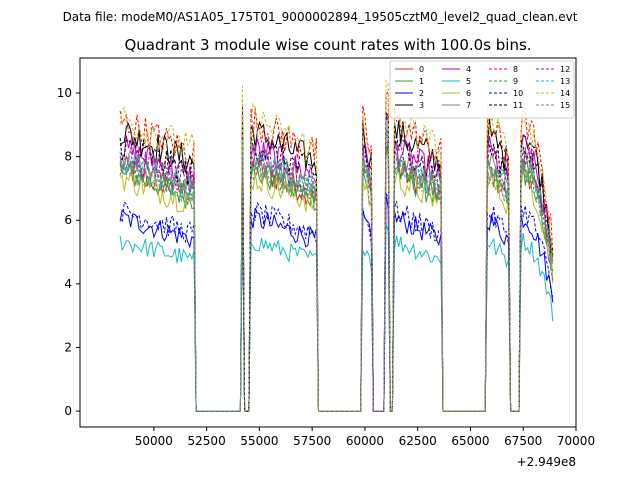 Image resolution: width=640 pixels, height=480 pixels. What do you see at coordinates (515, 69) in the screenshot?
I see `legend-label-8: 8` at bounding box center [515, 69].